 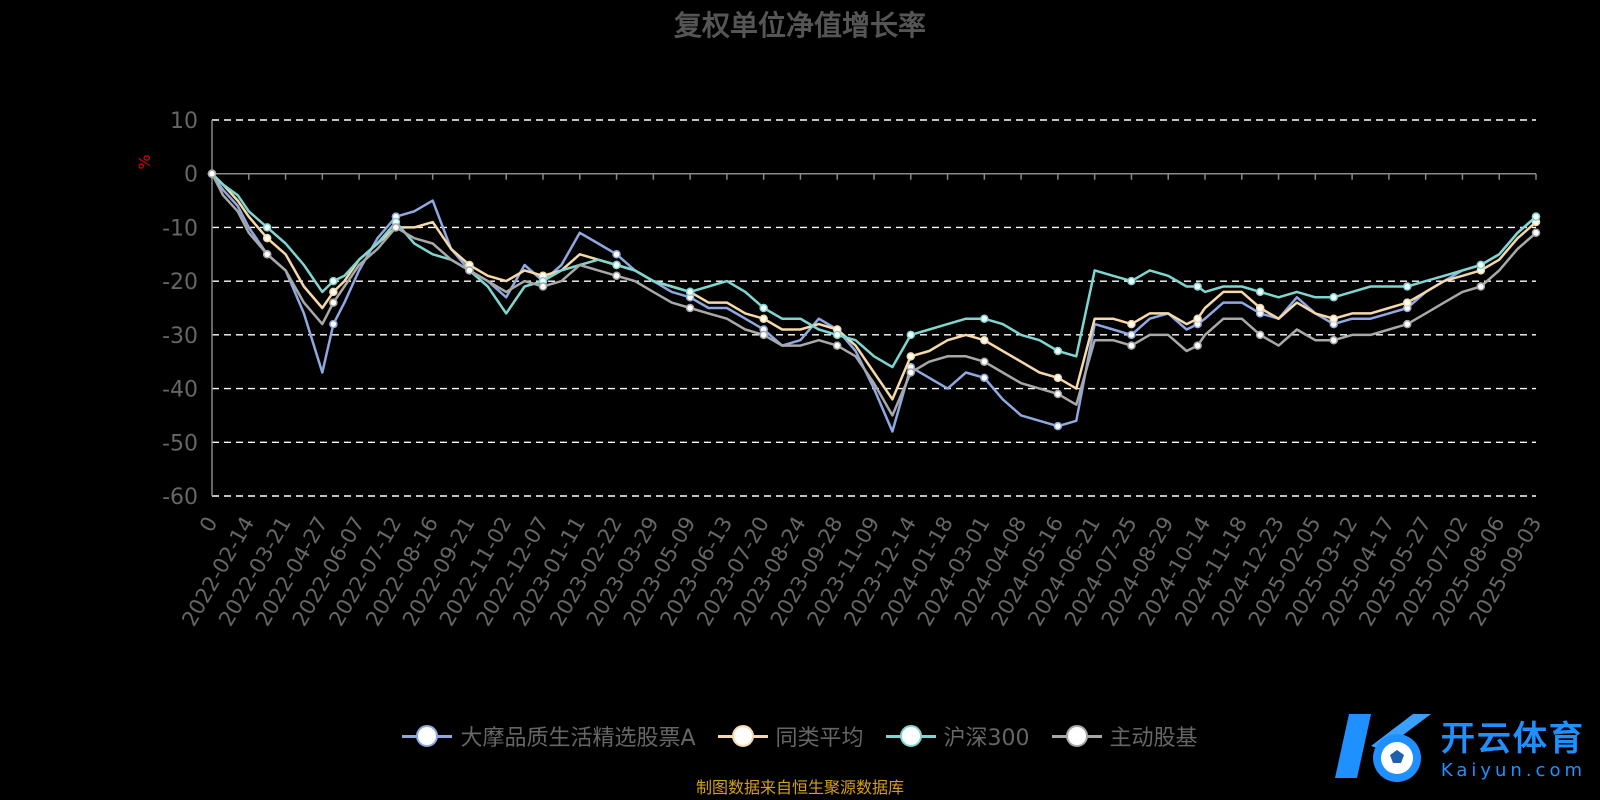 I want to click on watermark-en: Kaiyun.com, so click(x=1513, y=770).